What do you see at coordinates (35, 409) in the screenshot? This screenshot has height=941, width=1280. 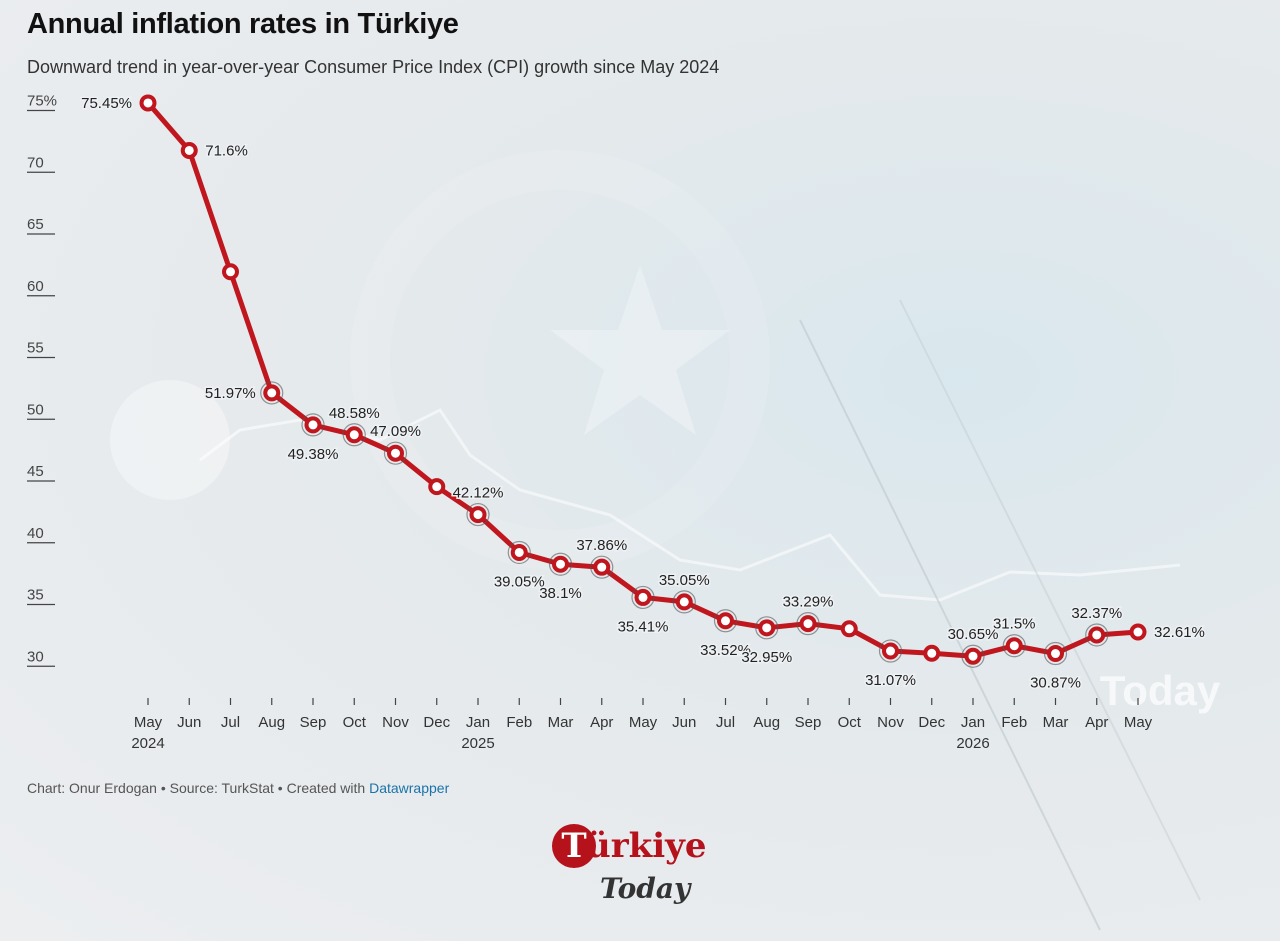 I see `y-tick-label: 50` at bounding box center [35, 409].